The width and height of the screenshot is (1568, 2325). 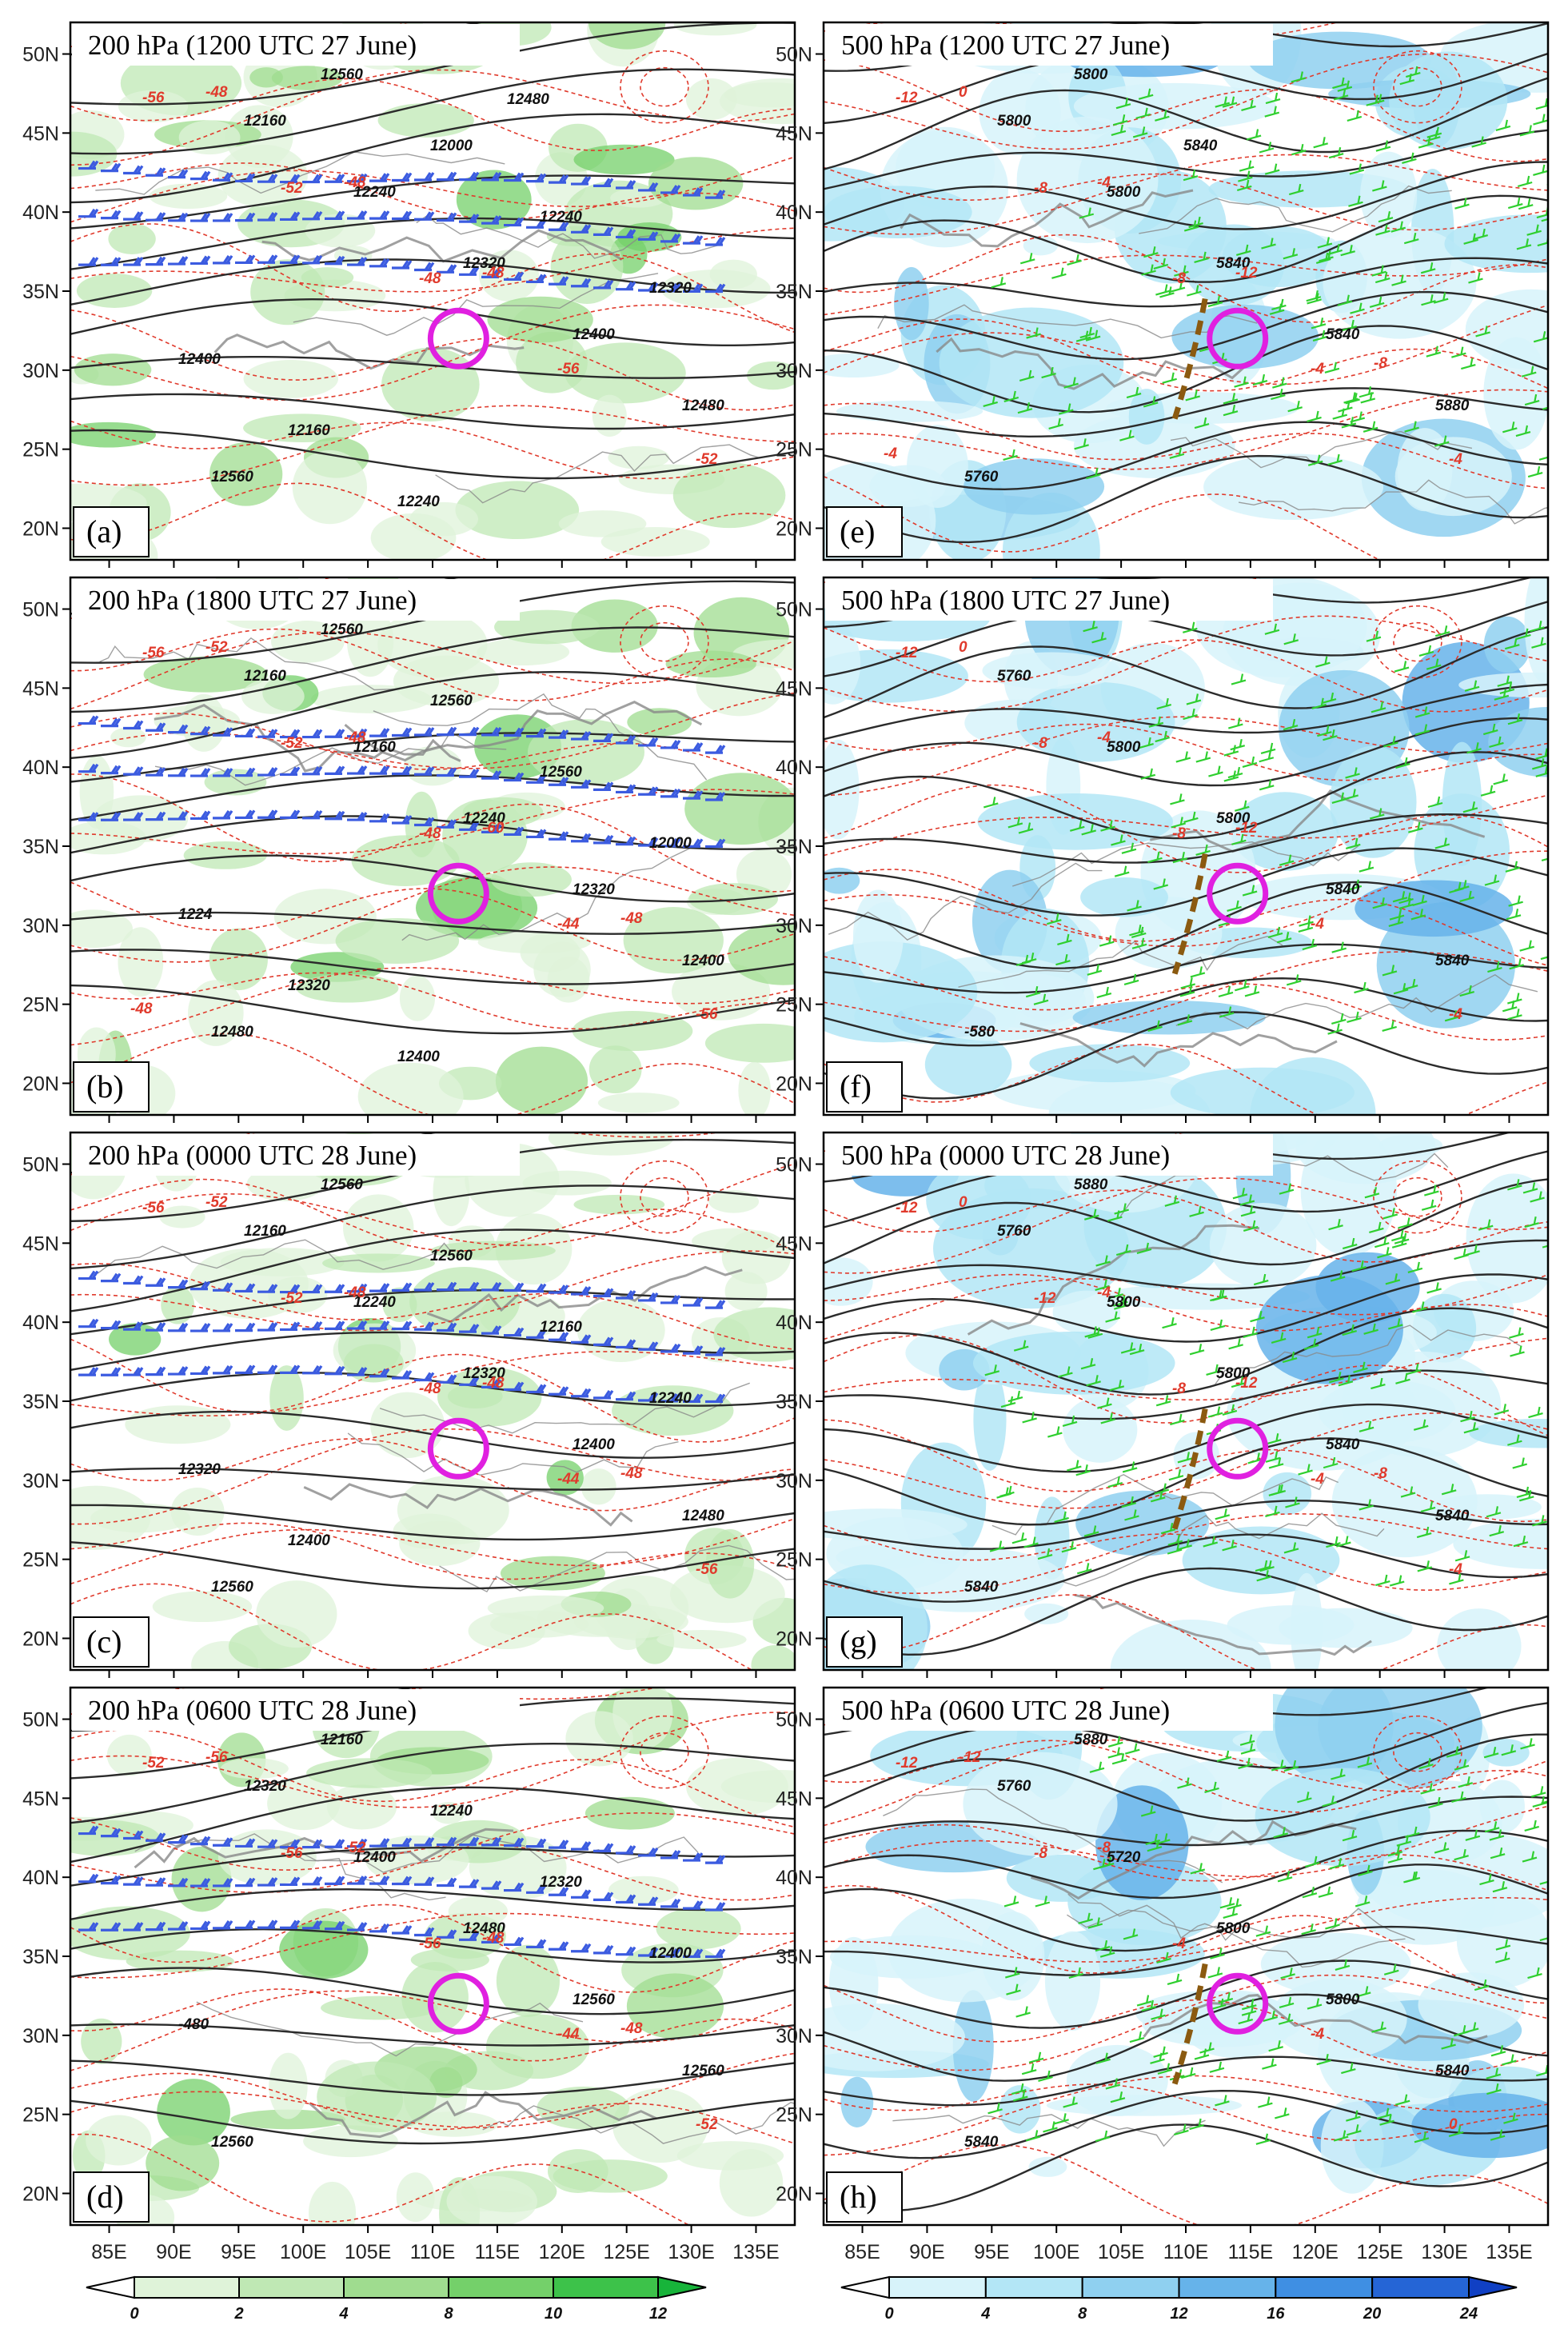 I want to click on colorbar-vorticity: 0 4 8 12 16 20 24, so click(x=1179, y=2299).